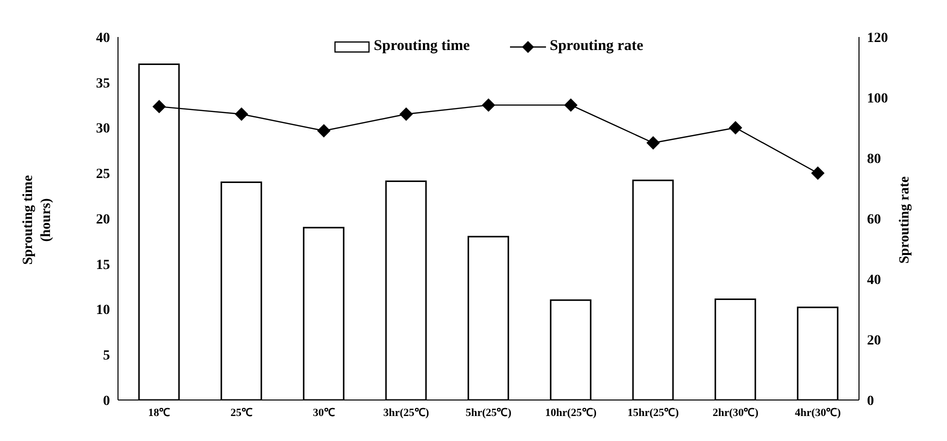 Image resolution: width=947 pixels, height=441 pixels. What do you see at coordinates (735, 412) in the screenshot?
I see `x-tick-label: 2hr(30℃)` at bounding box center [735, 412].